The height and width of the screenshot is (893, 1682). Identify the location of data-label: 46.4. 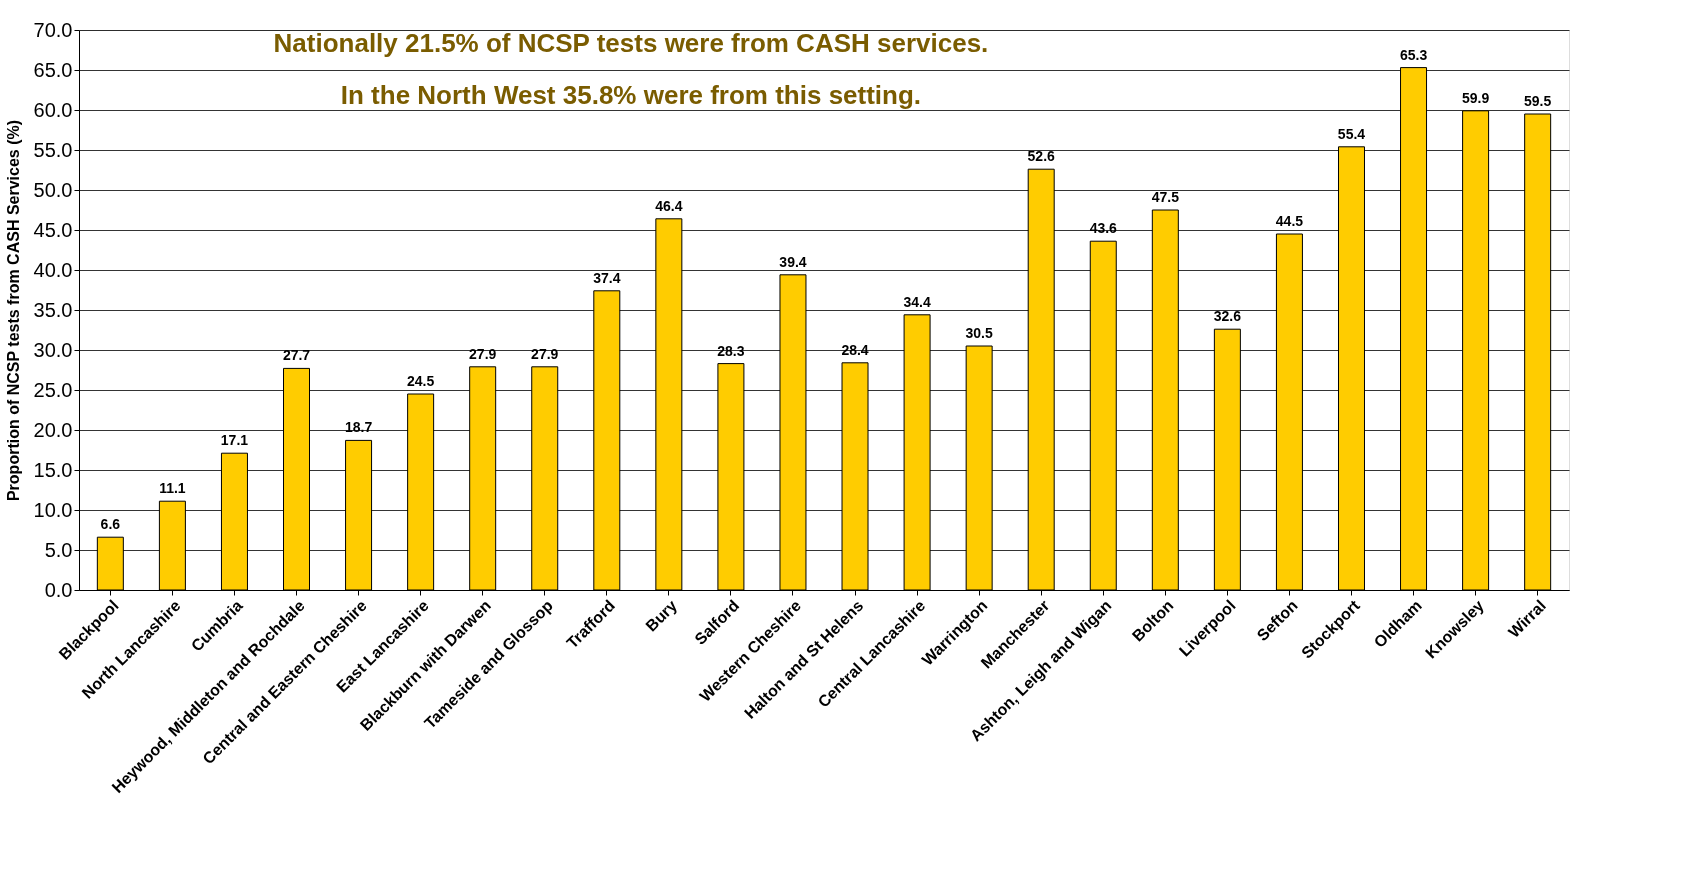
(669, 205).